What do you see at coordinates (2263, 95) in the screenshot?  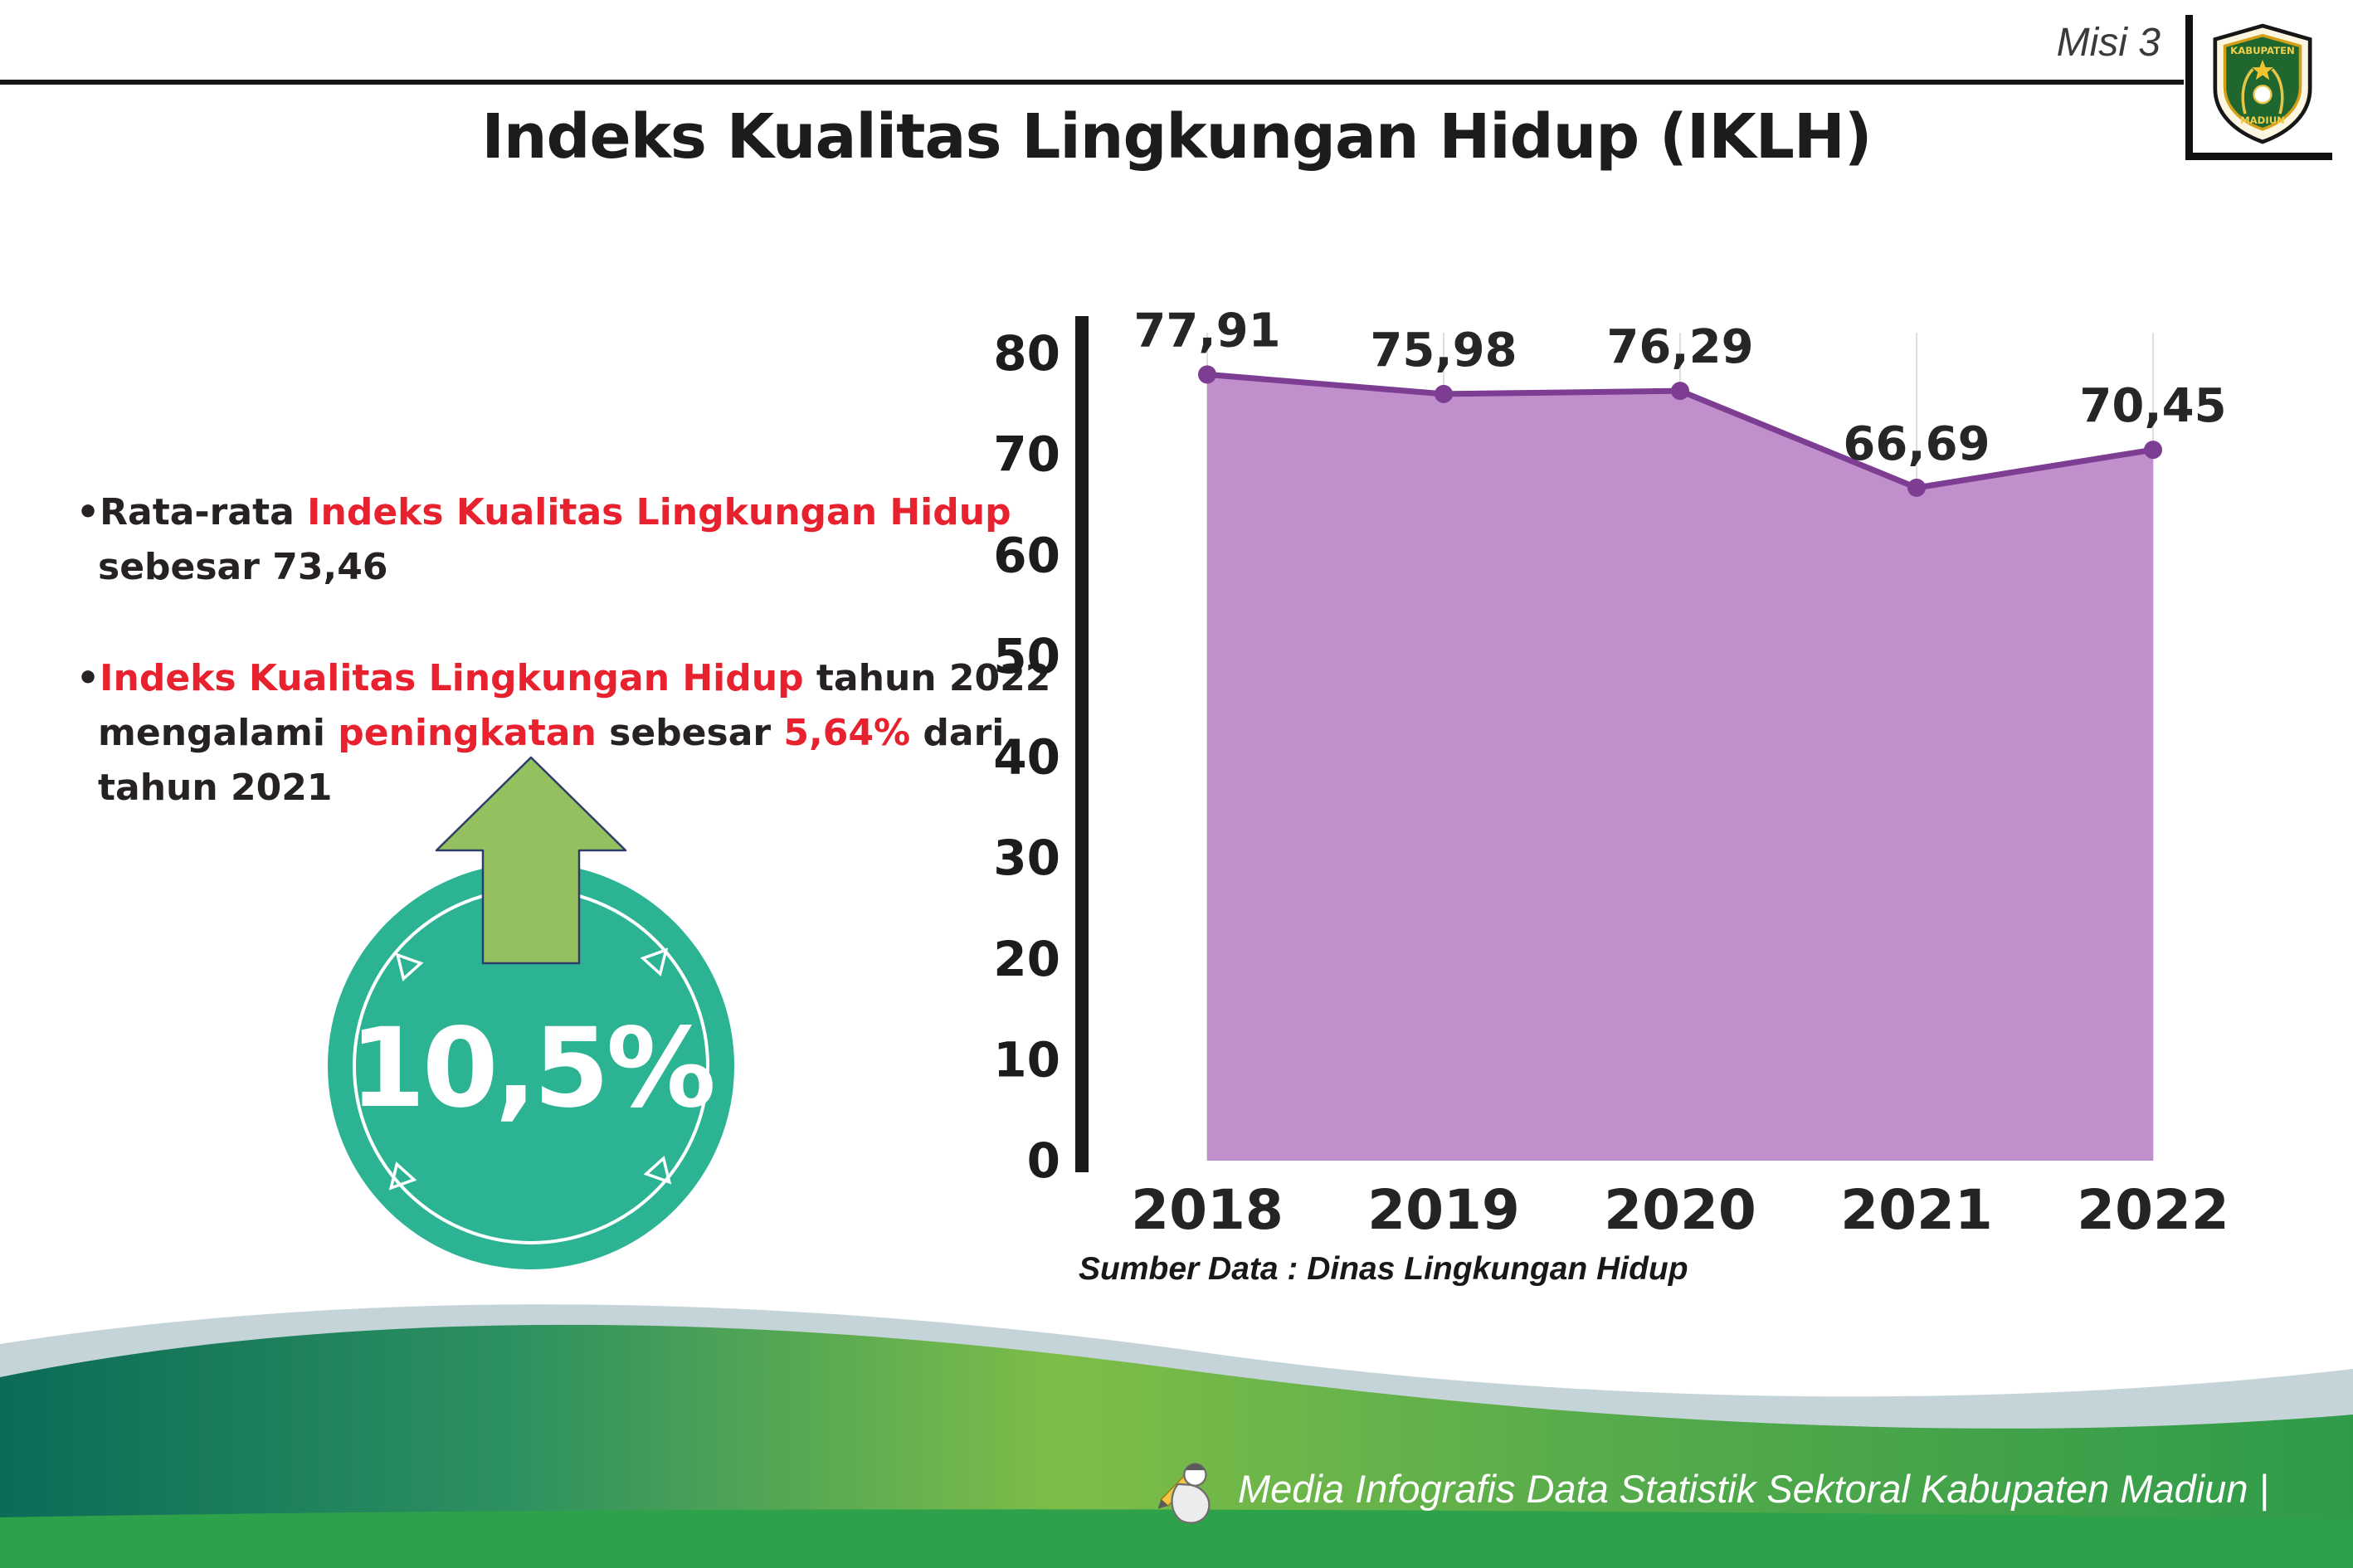 I see `crest-center-emblem` at bounding box center [2263, 95].